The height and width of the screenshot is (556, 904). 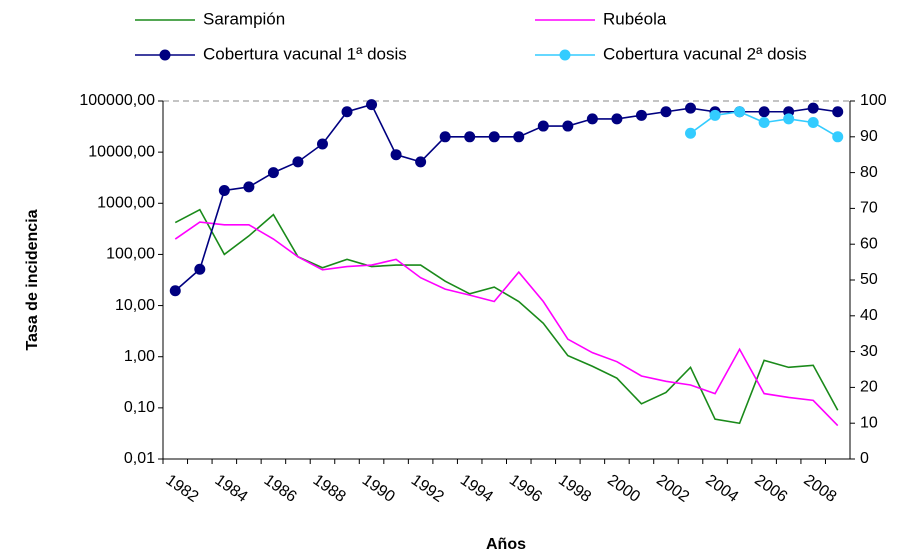 I want to click on y2-tick-label: 100, so click(x=873, y=100).